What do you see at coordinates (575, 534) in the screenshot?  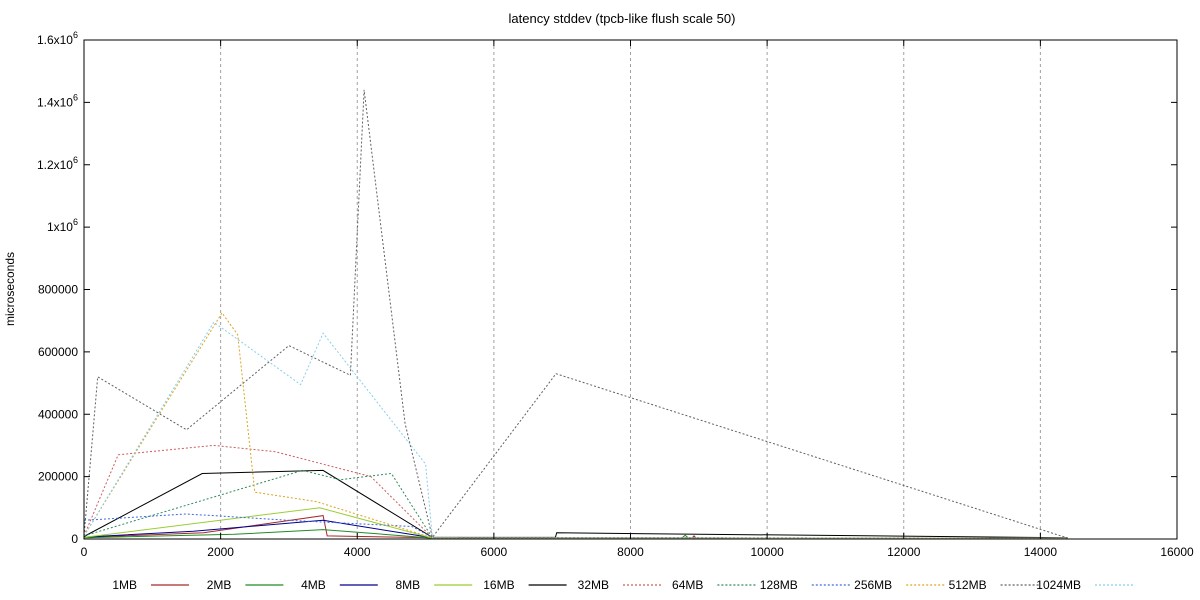 I see `series-line-2mb` at bounding box center [575, 534].